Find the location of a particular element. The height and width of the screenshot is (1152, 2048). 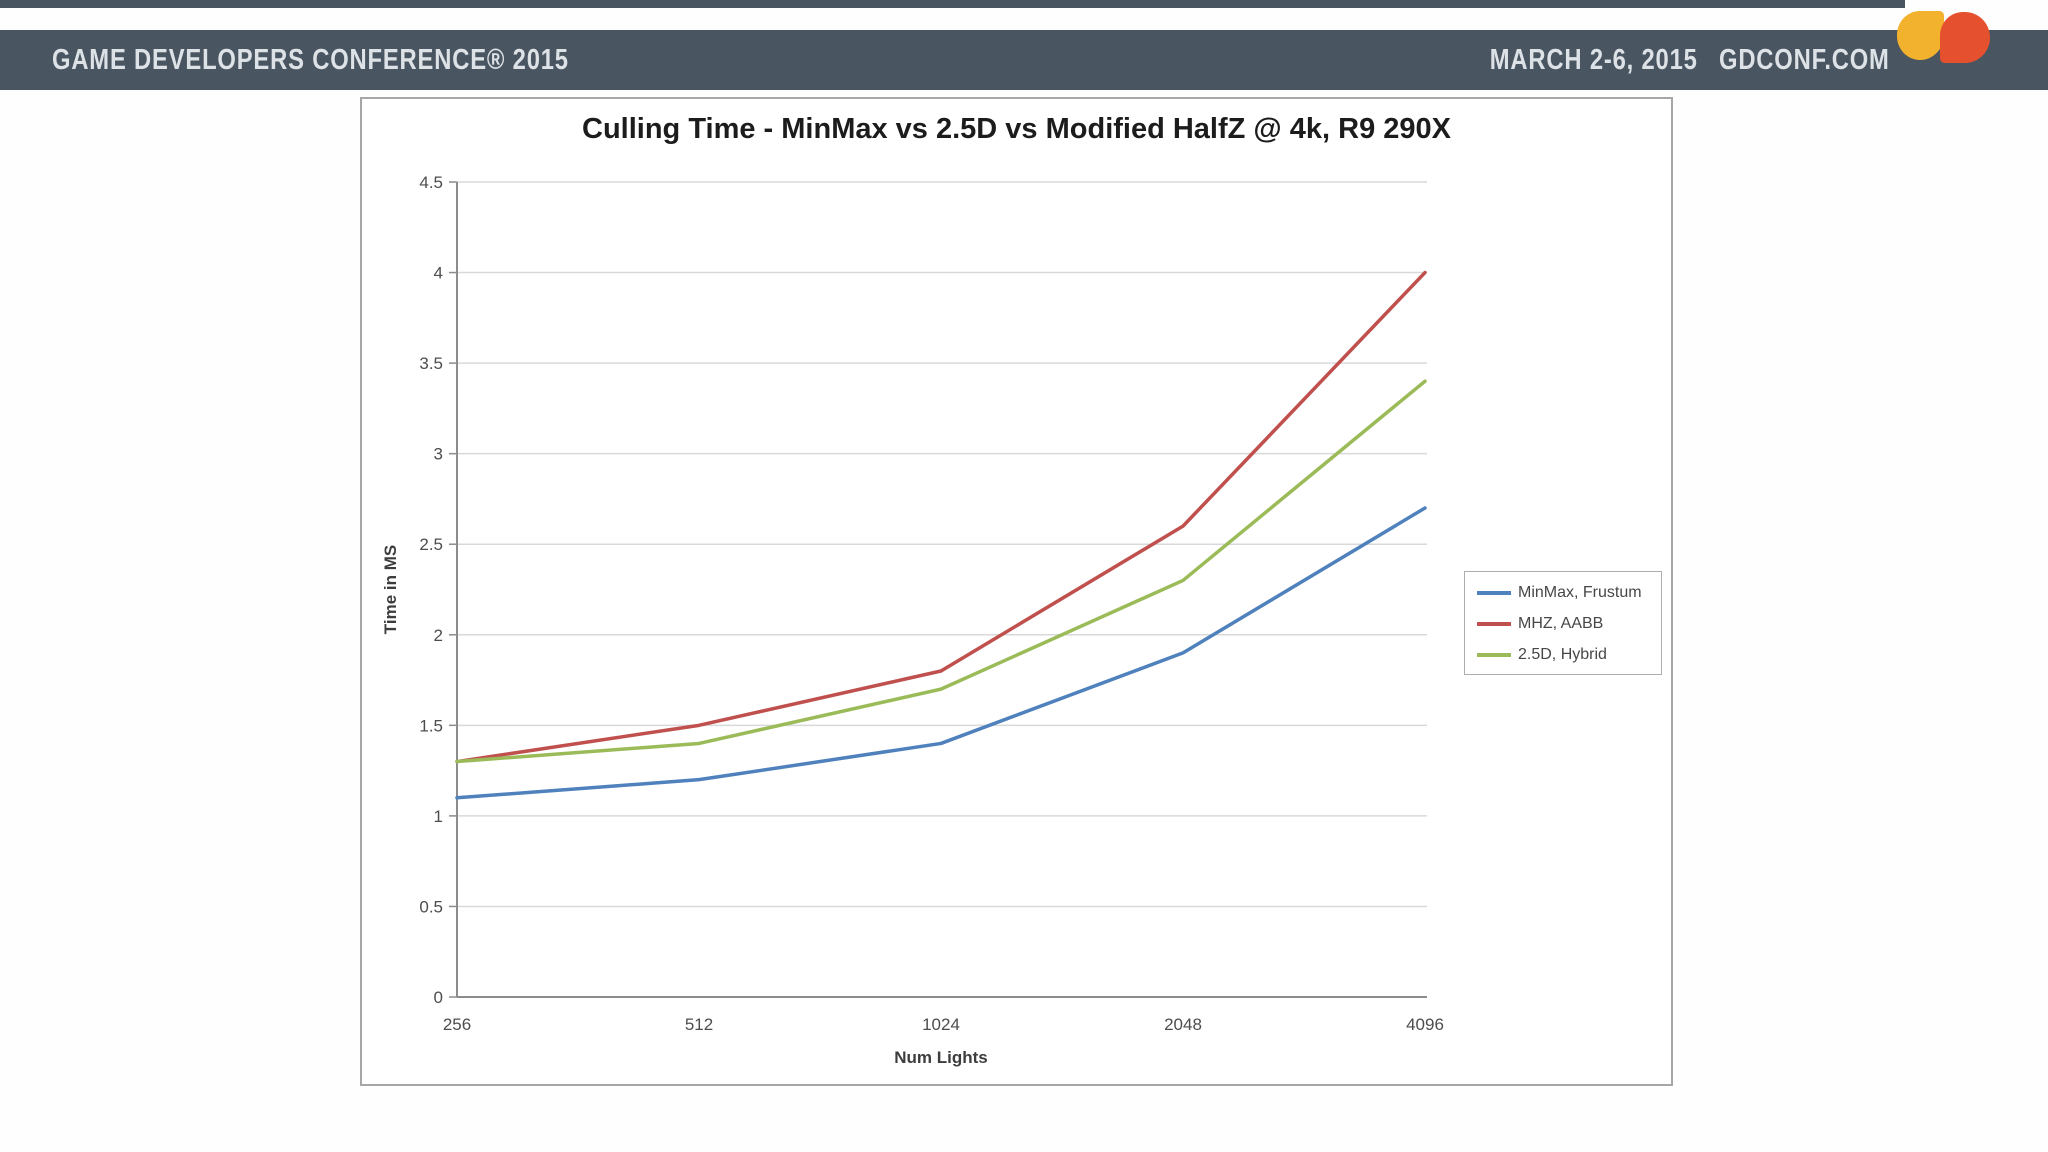

y-tick-label: 1.5 is located at coordinates (431, 725).